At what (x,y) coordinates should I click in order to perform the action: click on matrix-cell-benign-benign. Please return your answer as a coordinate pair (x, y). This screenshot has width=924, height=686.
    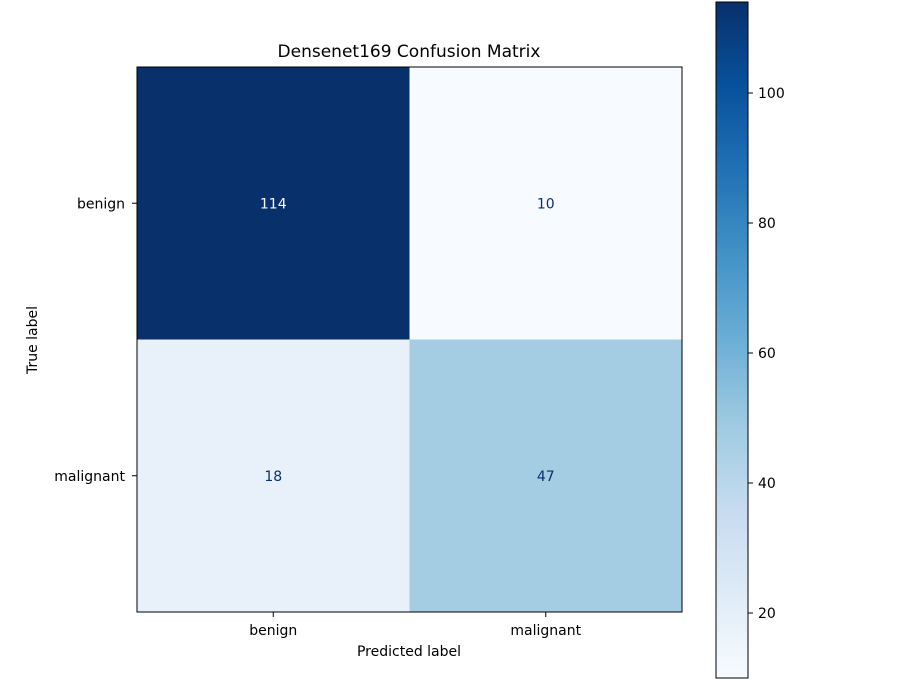
    Looking at the image, I should click on (273, 203).